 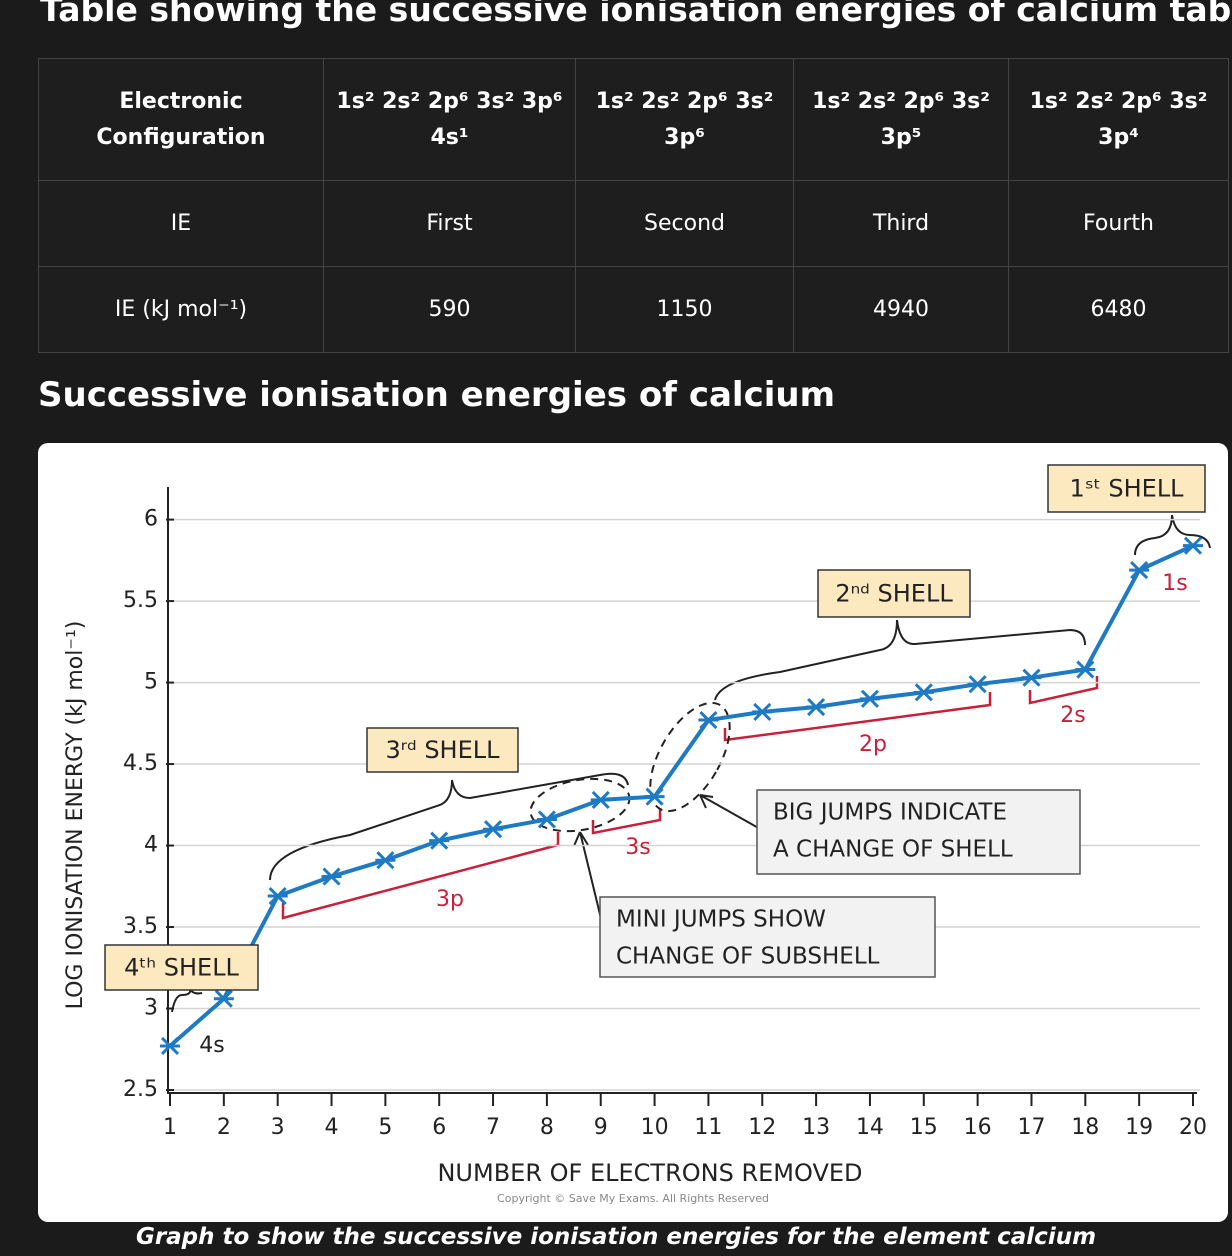 What do you see at coordinates (1118, 223) in the screenshot?
I see `table-cell: Fourth` at bounding box center [1118, 223].